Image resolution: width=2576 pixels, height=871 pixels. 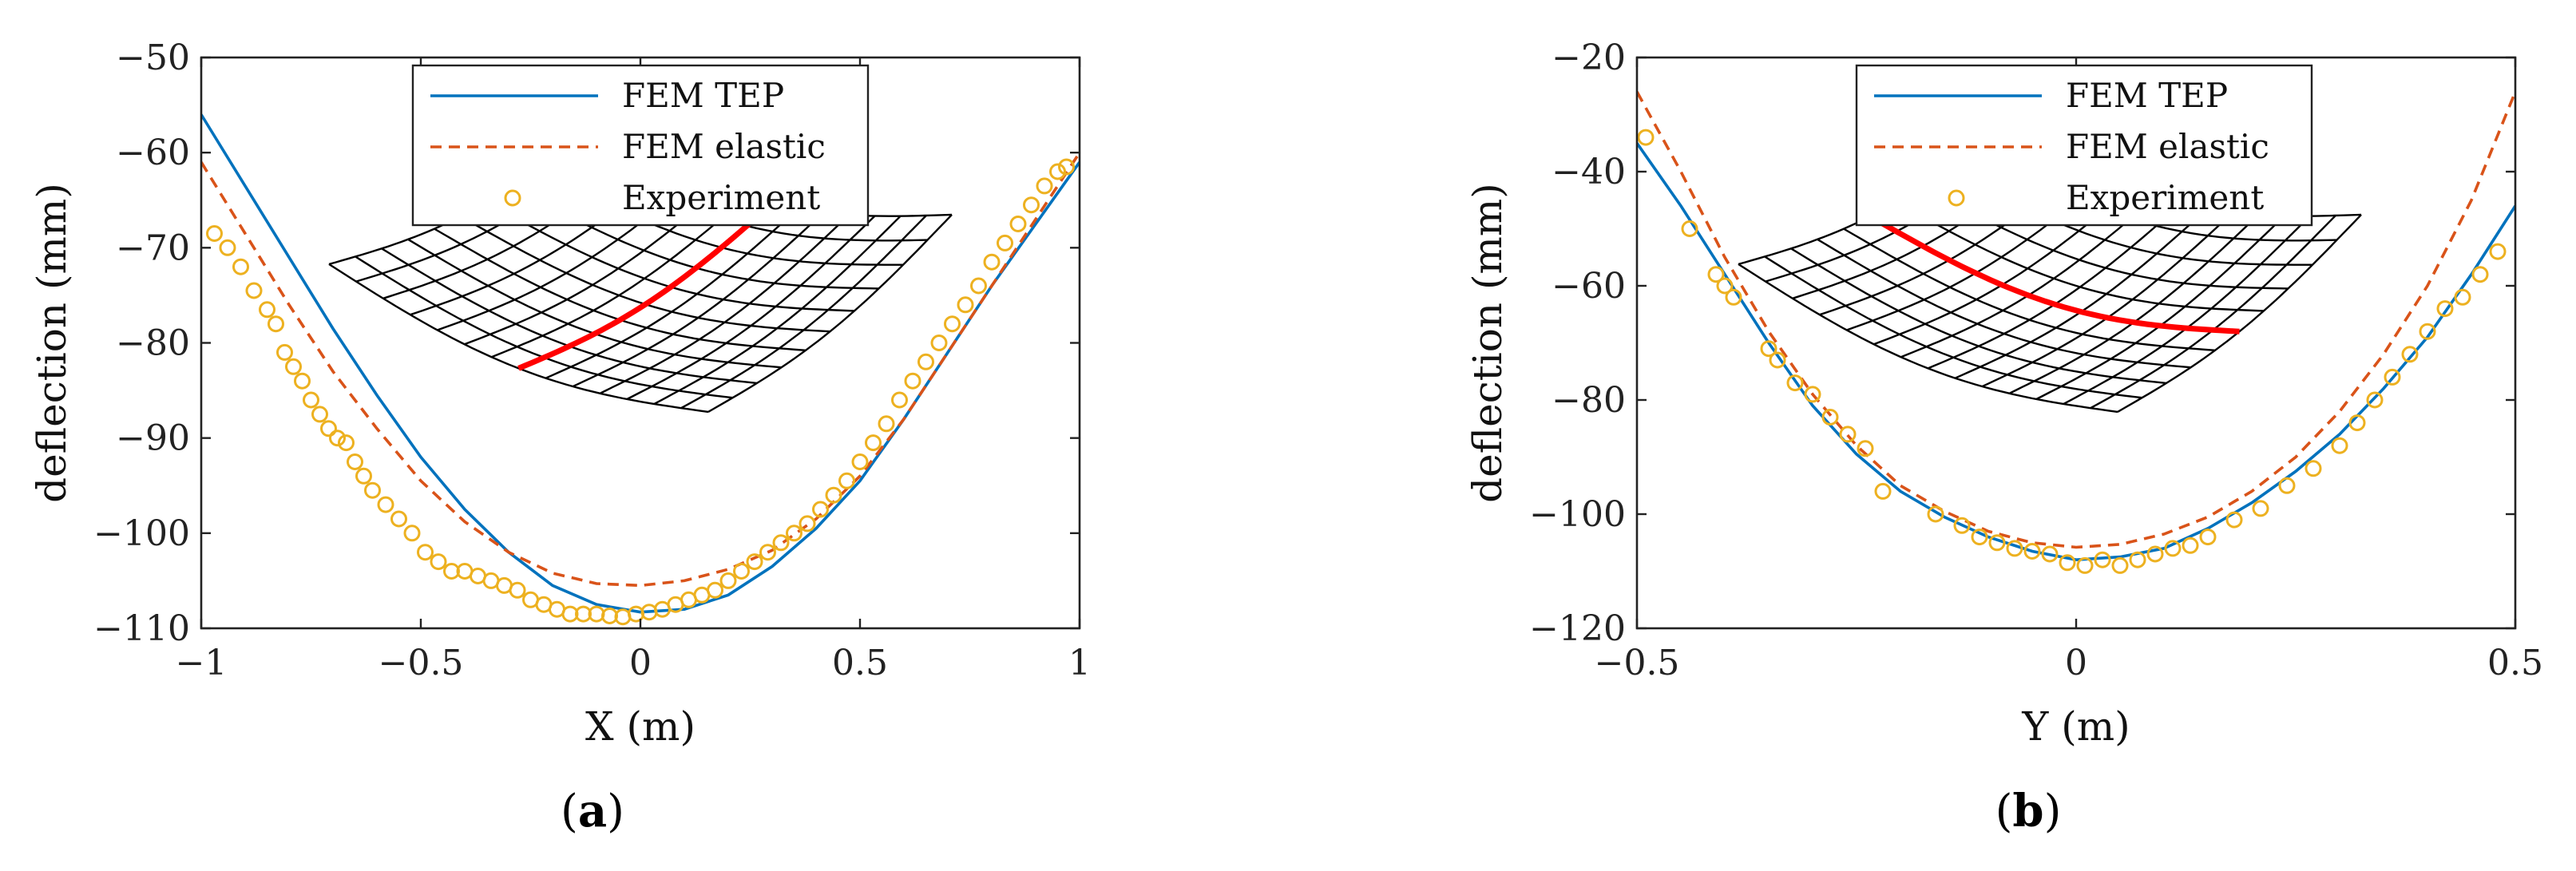 What do you see at coordinates (2147, 95) in the screenshot?
I see `legend-entry: FEM TEP` at bounding box center [2147, 95].